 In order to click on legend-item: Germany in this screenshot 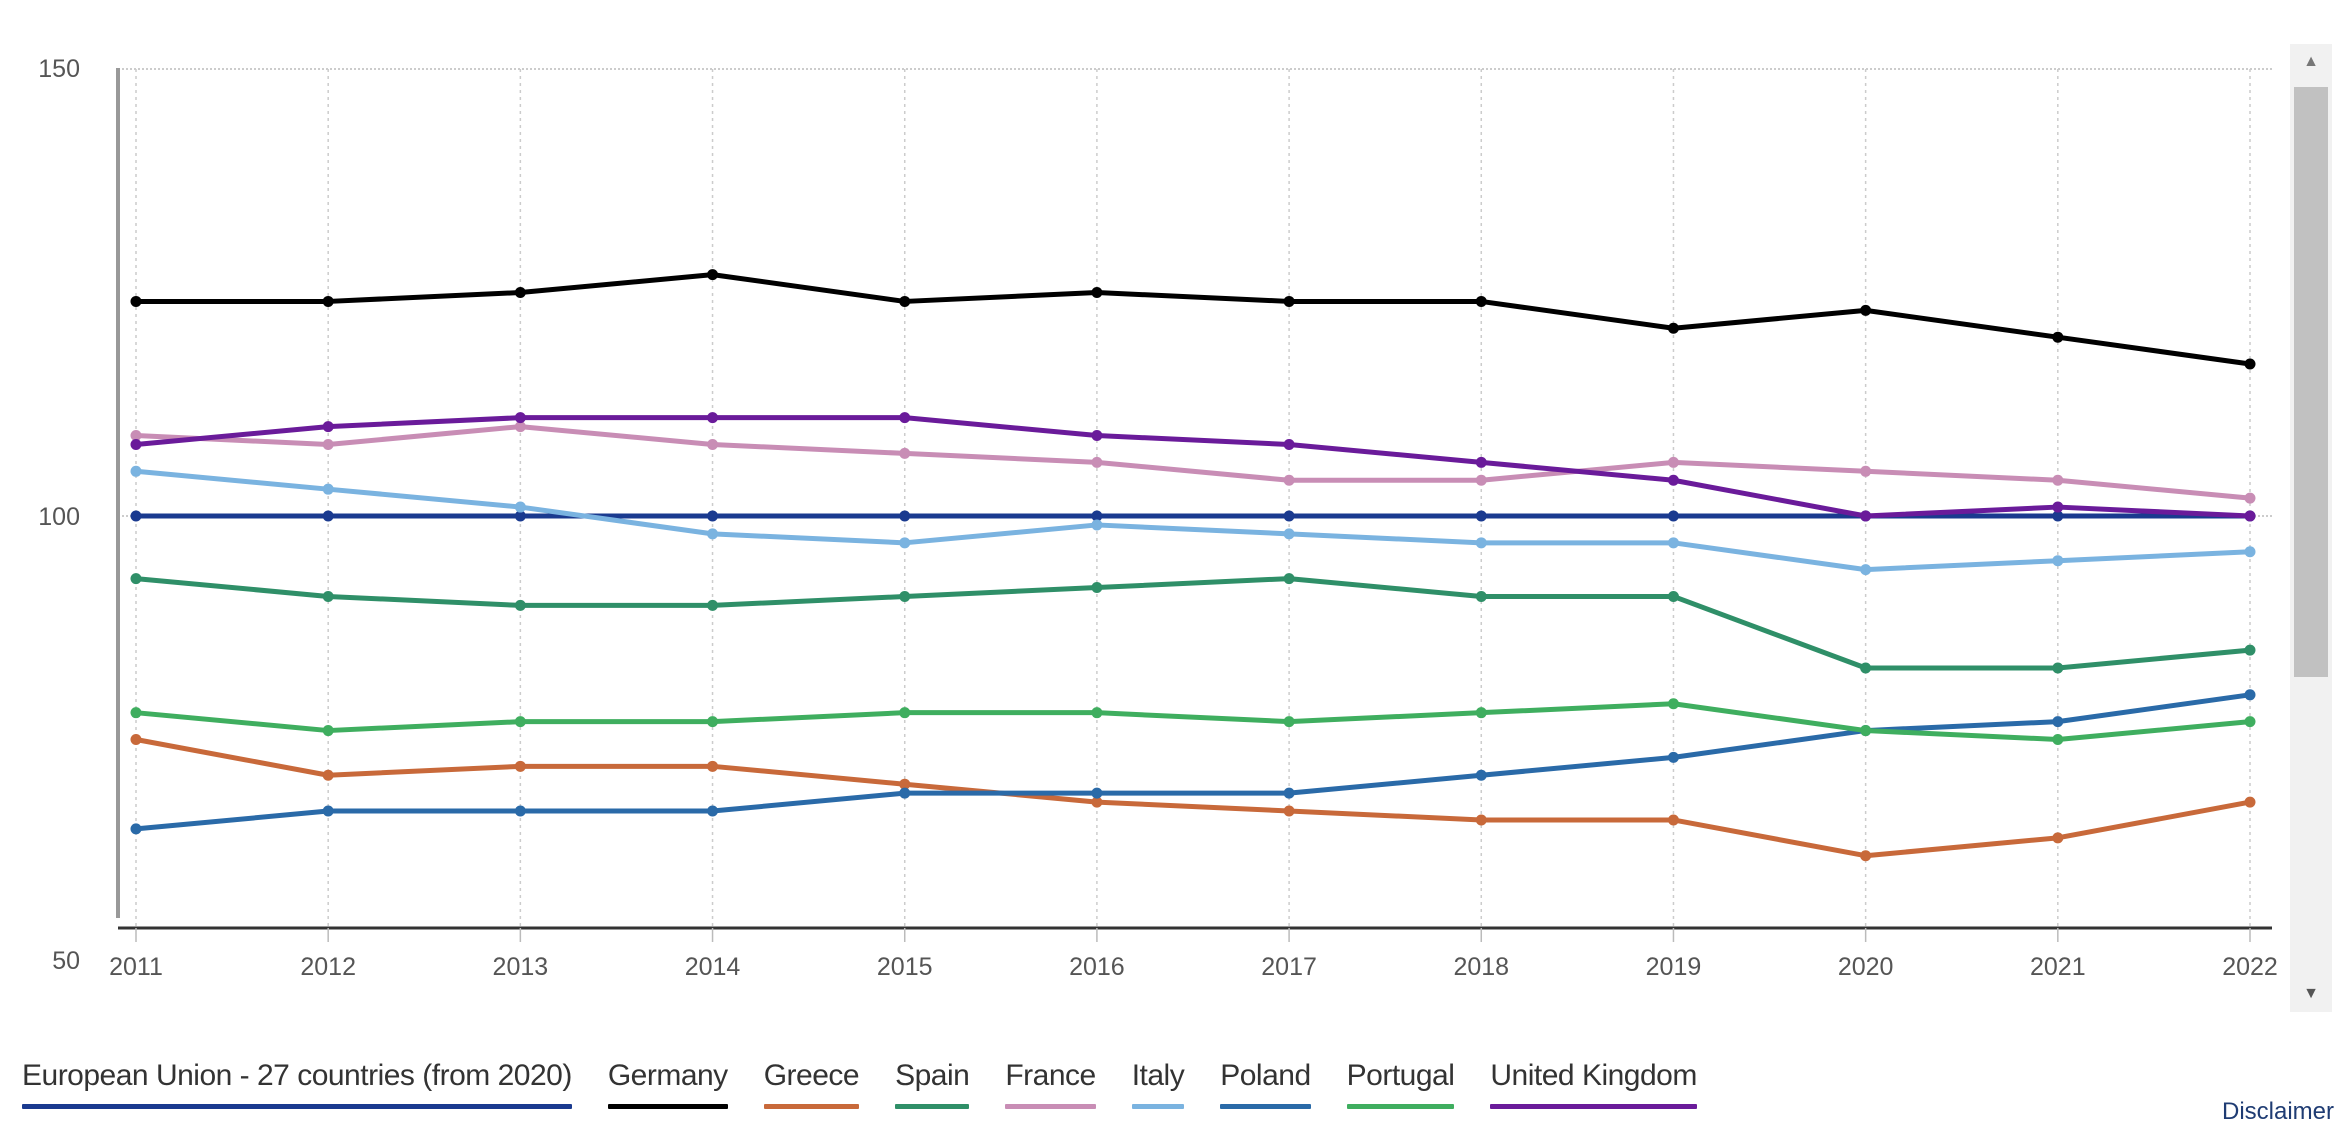, I will do `click(667, 1083)`.